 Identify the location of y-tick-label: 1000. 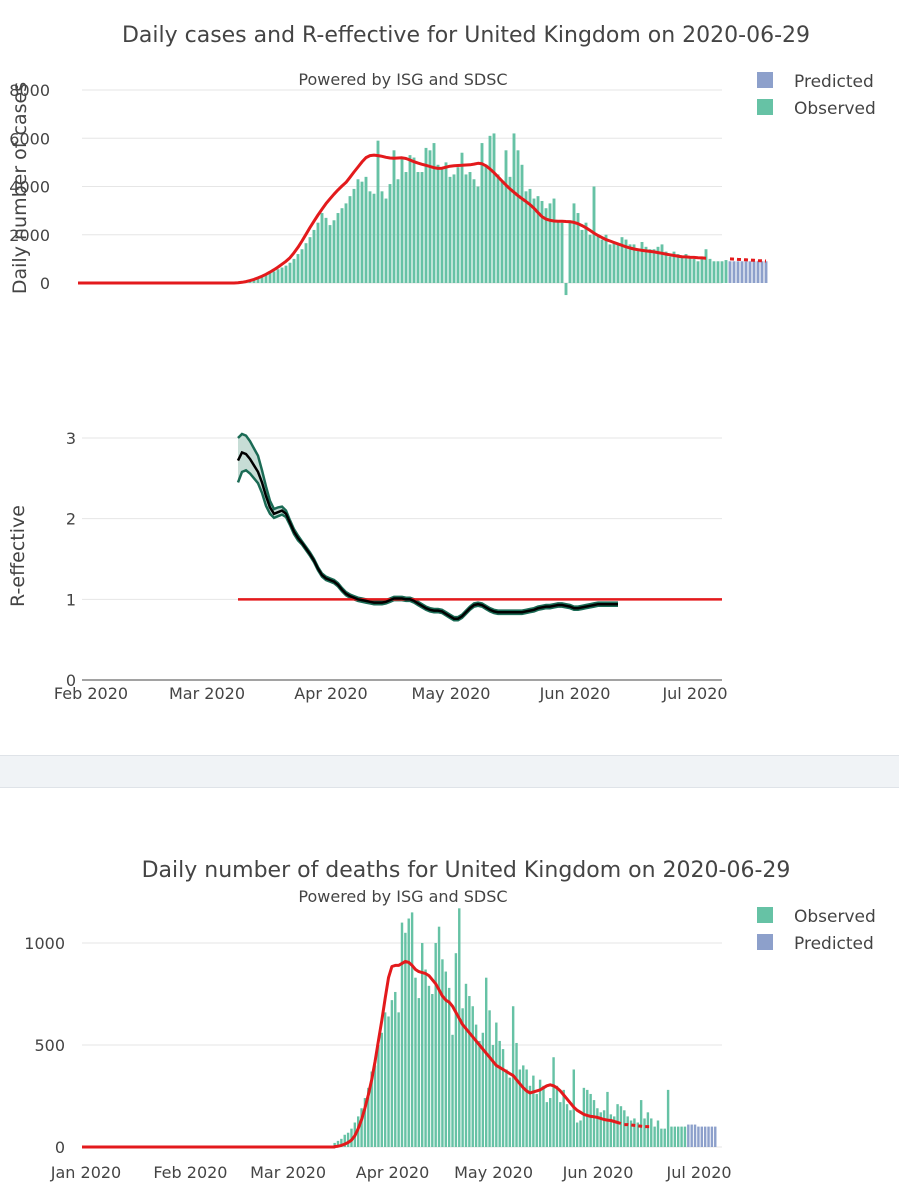
(44, 943).